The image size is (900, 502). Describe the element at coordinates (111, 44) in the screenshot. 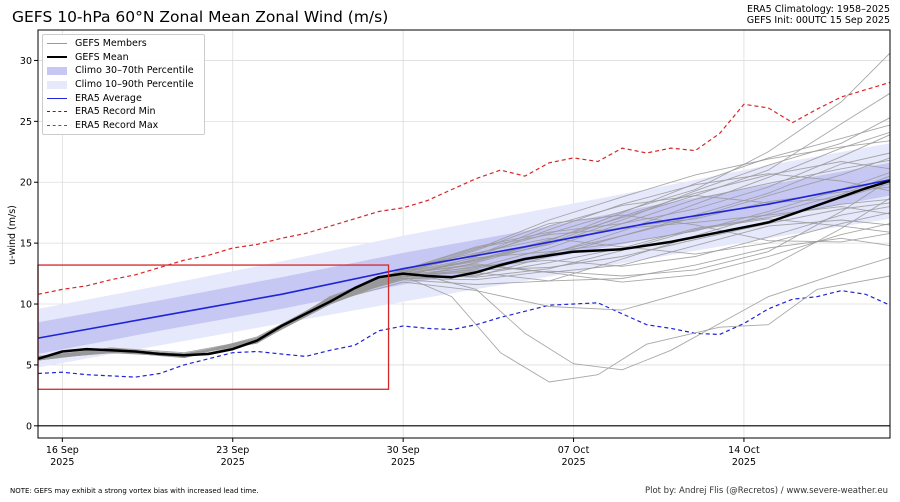

I see `legend-label: GEFS Members` at that location.